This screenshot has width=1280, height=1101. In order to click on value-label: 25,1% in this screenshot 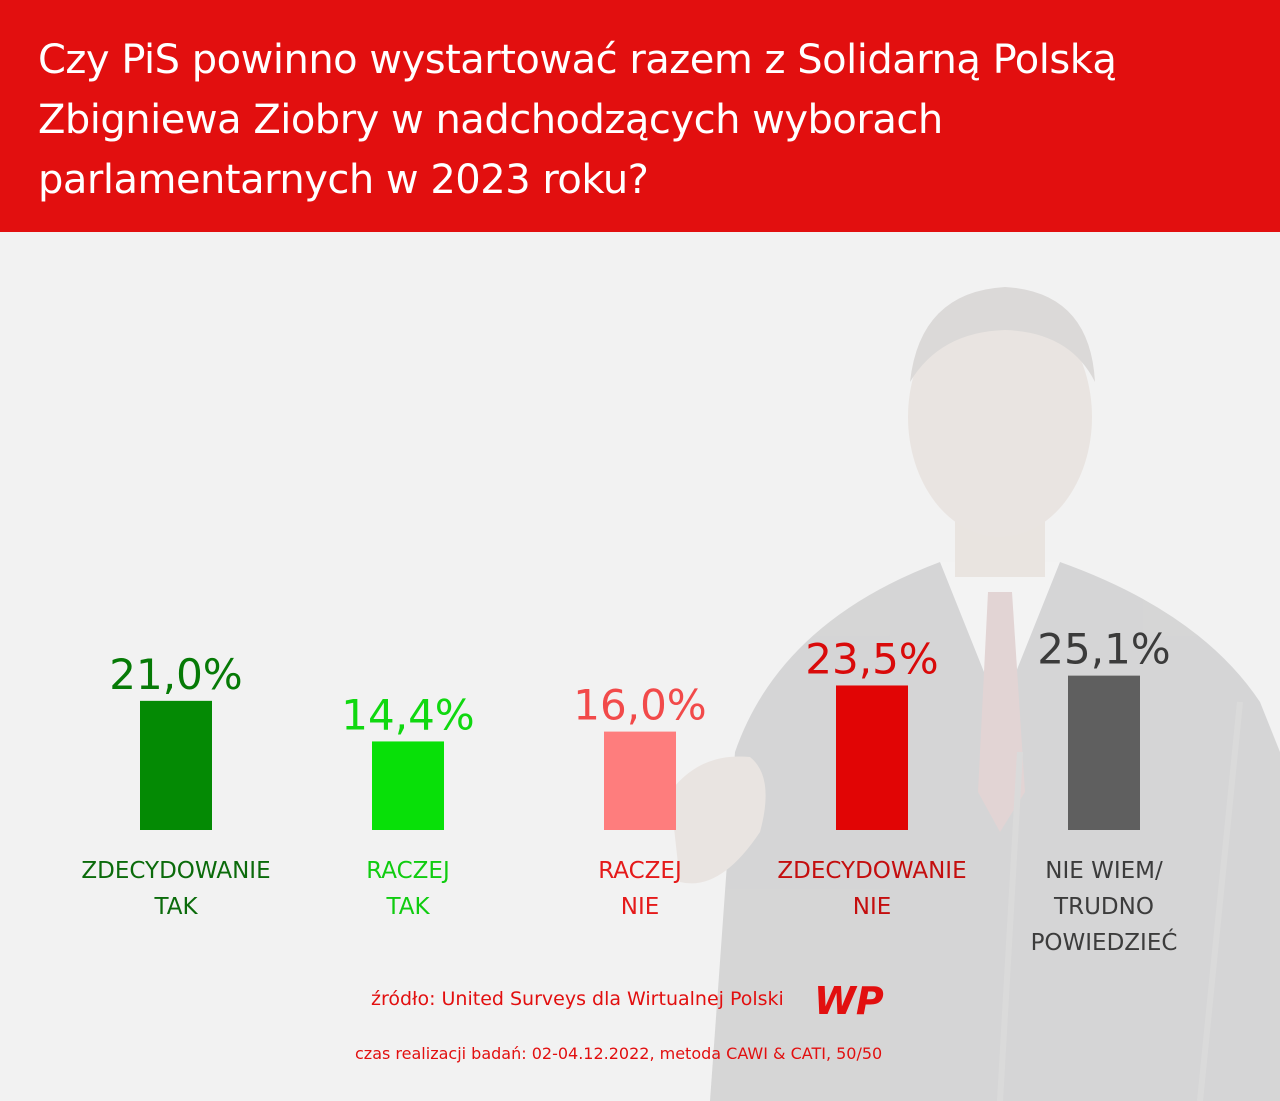, I will do `click(1103, 649)`.